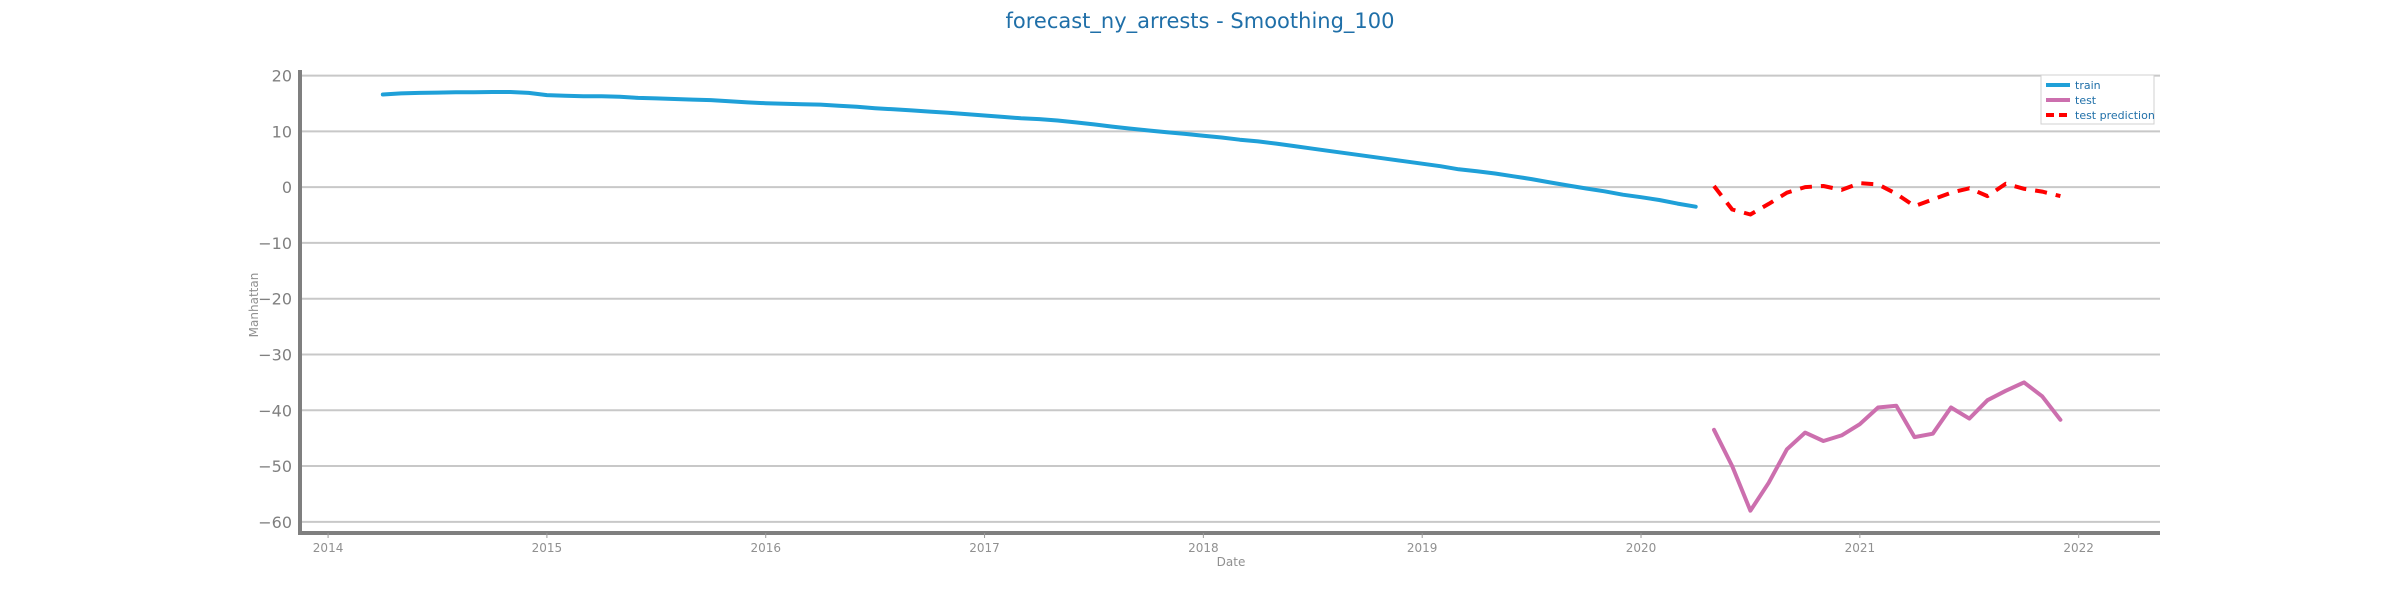  I want to click on y-axis-ticks: 20 10 0 −10 −20 −30 −40 −50 −60, so click(275, 299).